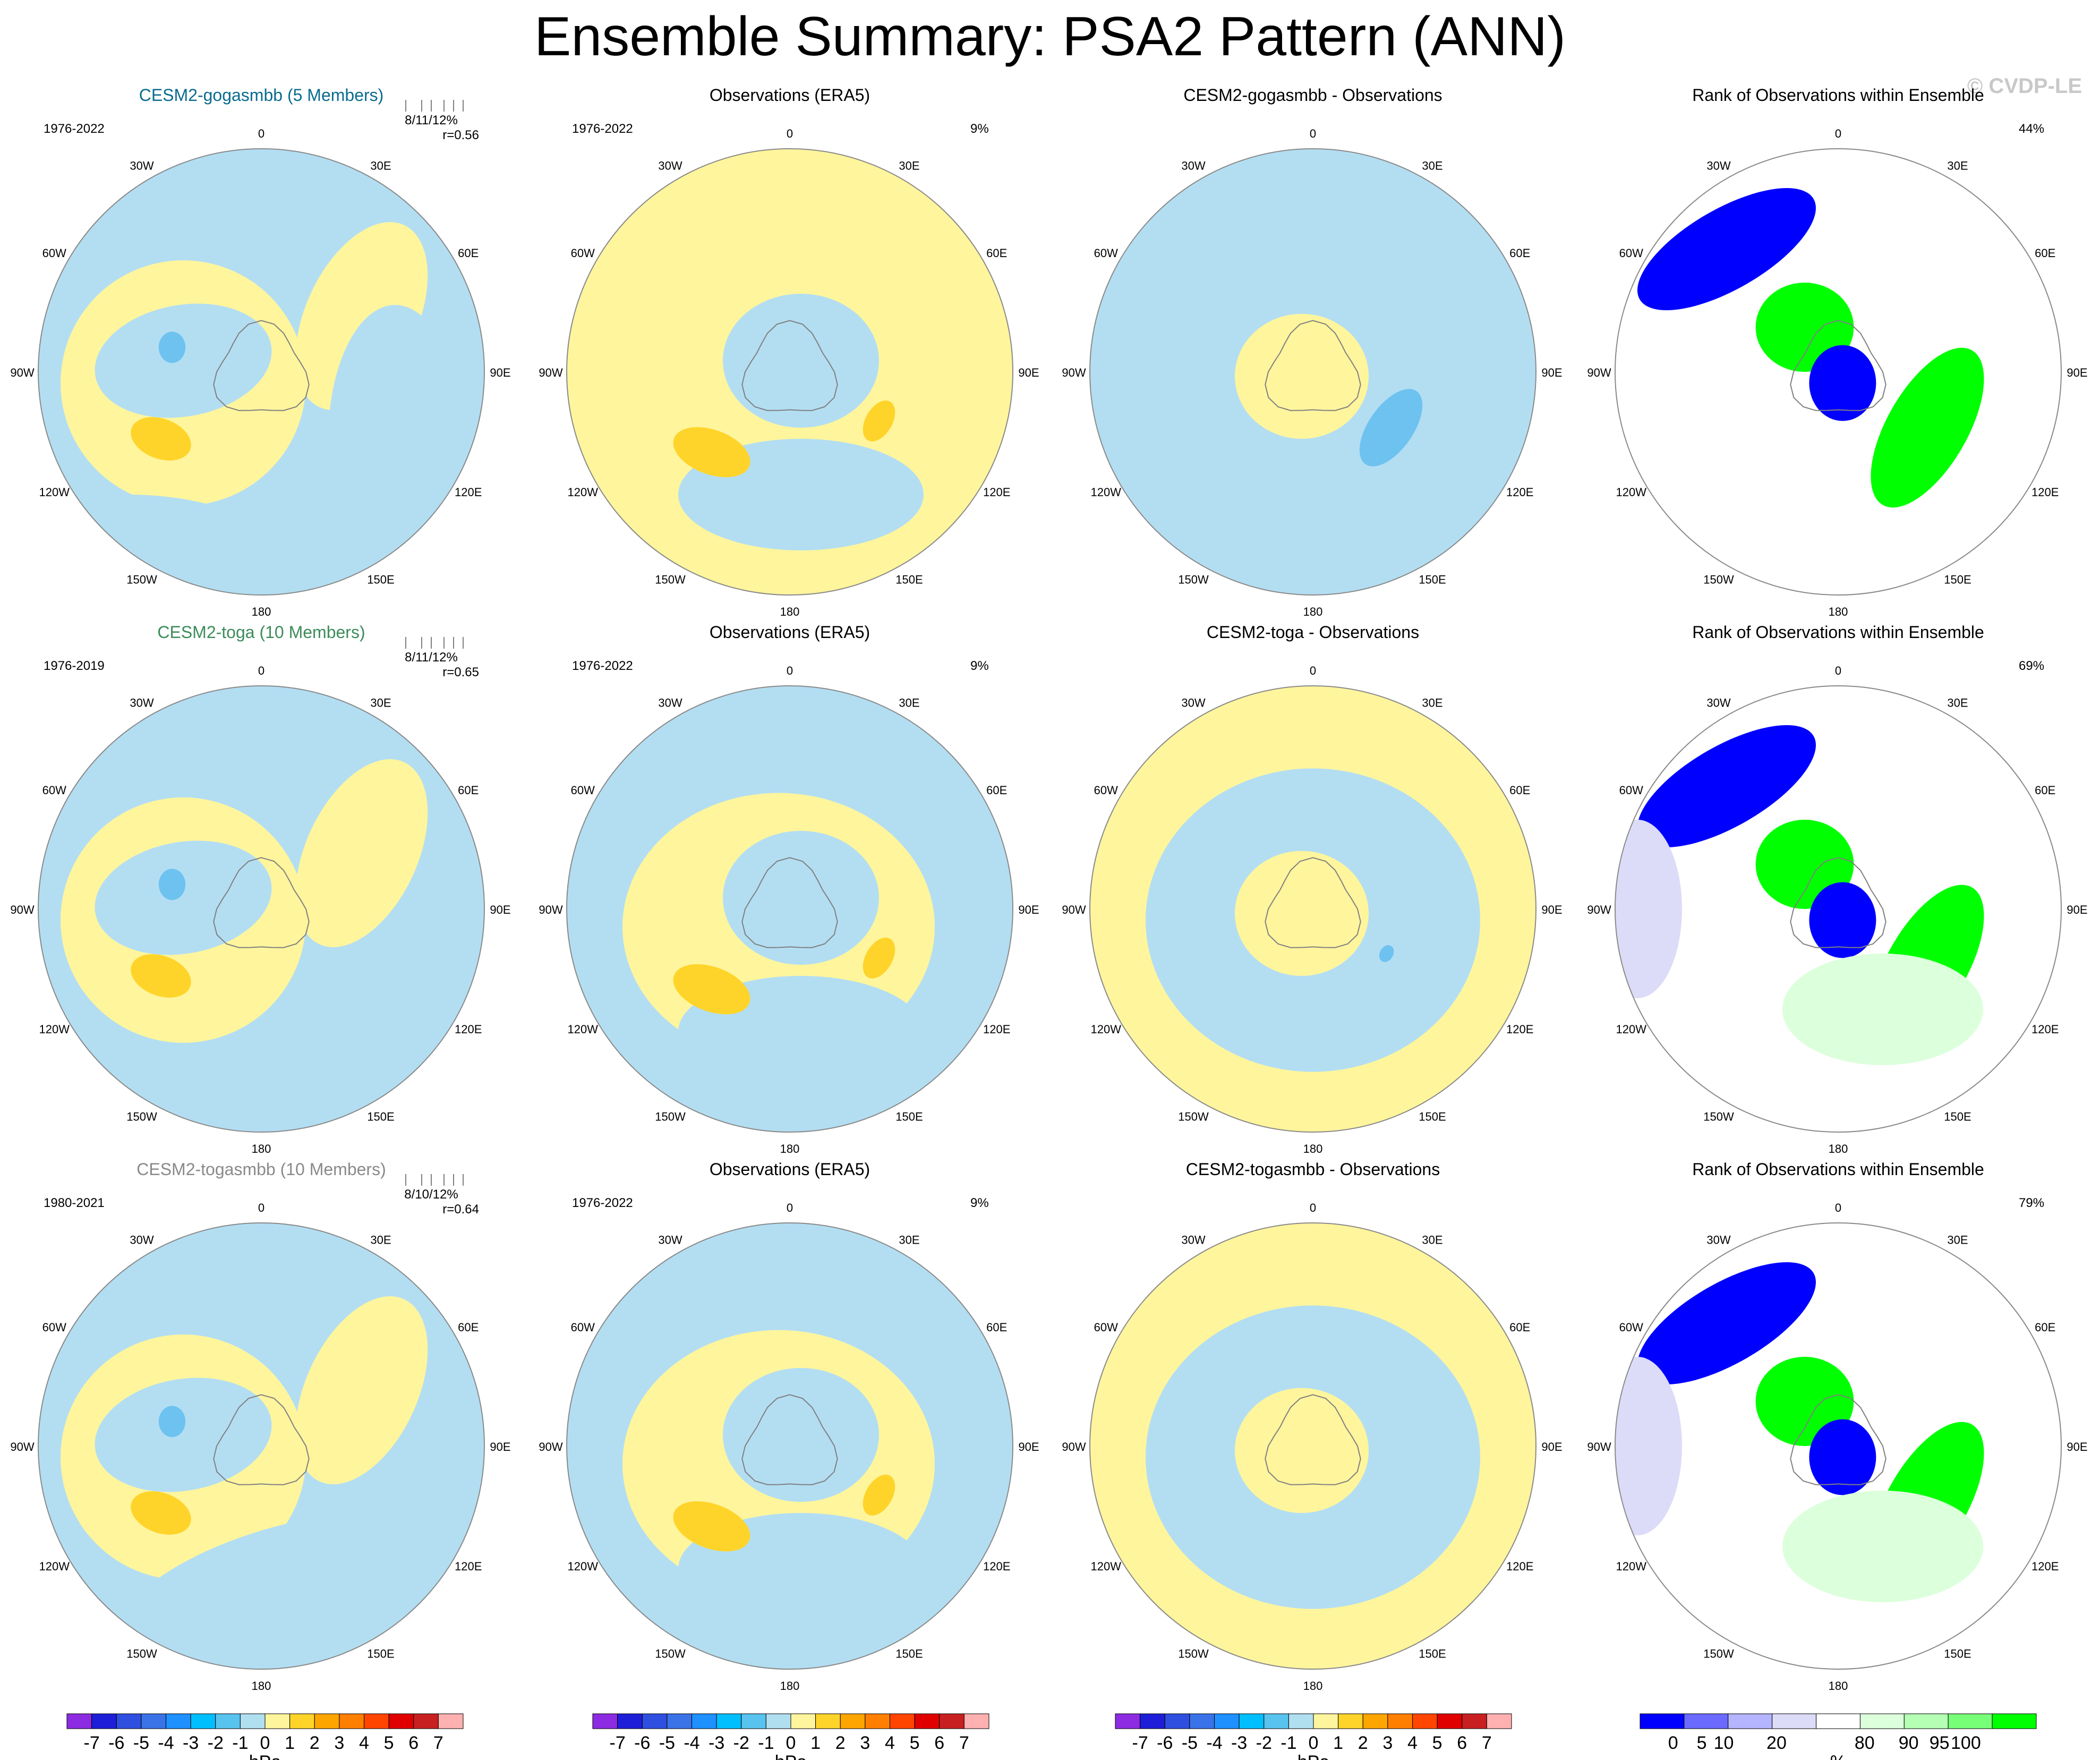 This screenshot has height=1760, width=2100. I want to click on period-label: 1980-2021, so click(74, 1203).